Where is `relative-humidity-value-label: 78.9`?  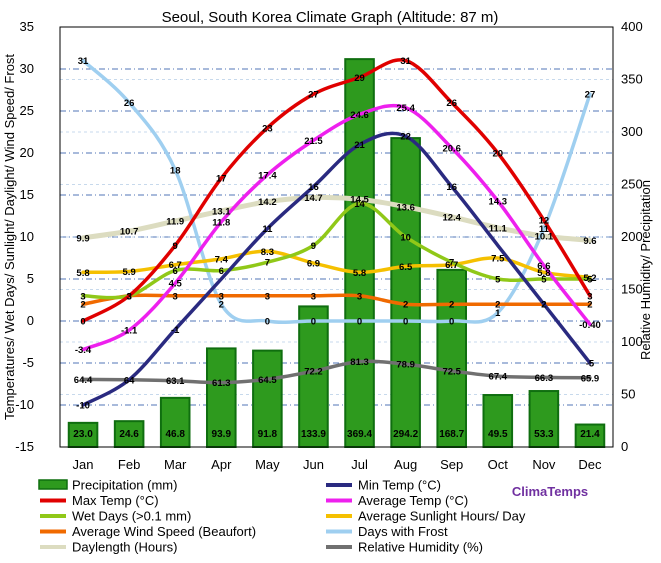
relative-humidity-value-label: 78.9 is located at coordinates (405, 365).